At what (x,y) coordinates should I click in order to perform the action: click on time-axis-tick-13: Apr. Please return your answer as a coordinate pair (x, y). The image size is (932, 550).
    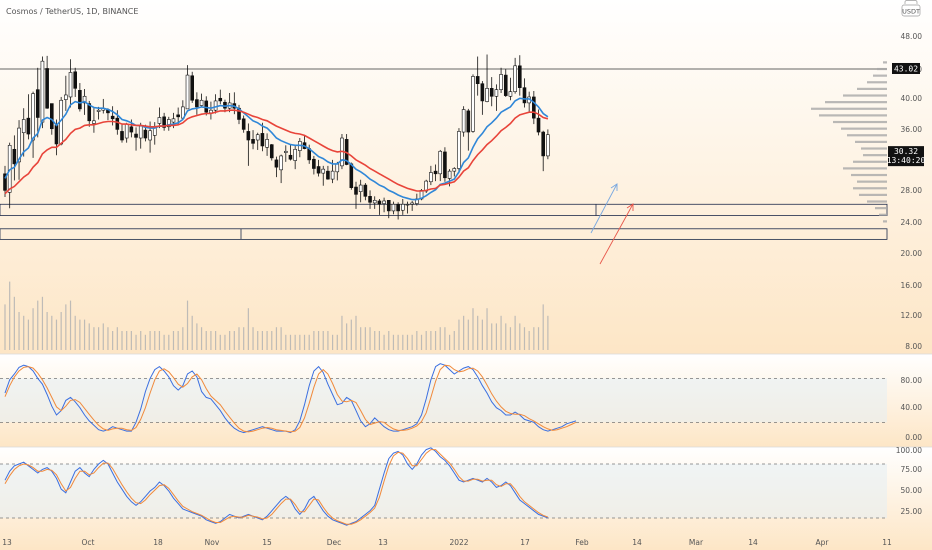
    Looking at the image, I should click on (823, 542).